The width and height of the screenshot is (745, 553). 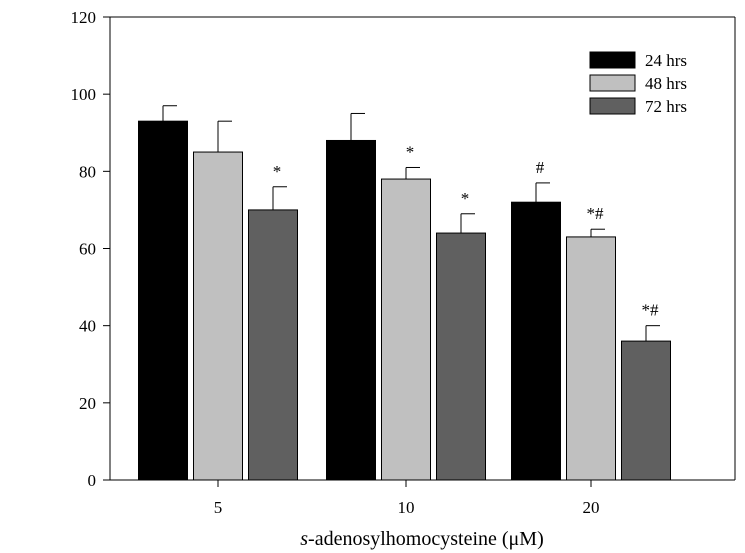 I want to click on y-tick-label: 80, so click(x=87, y=171).